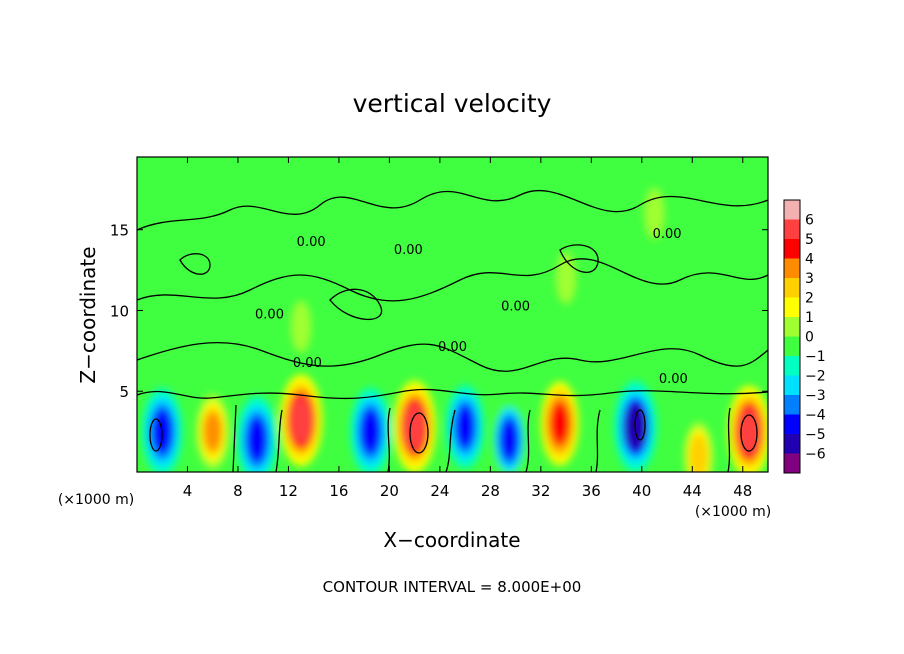 The width and height of the screenshot is (904, 654). What do you see at coordinates (471, 307) in the screenshot?
I see `contour-labels: 0.00 0.00 0.00 0.00 0.00 0.00 0.00 0.00` at bounding box center [471, 307].